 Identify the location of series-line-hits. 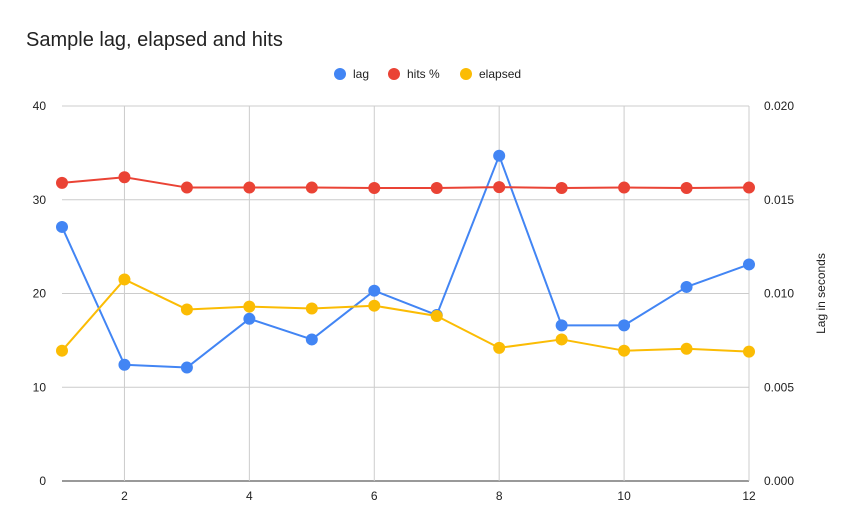
(405, 183).